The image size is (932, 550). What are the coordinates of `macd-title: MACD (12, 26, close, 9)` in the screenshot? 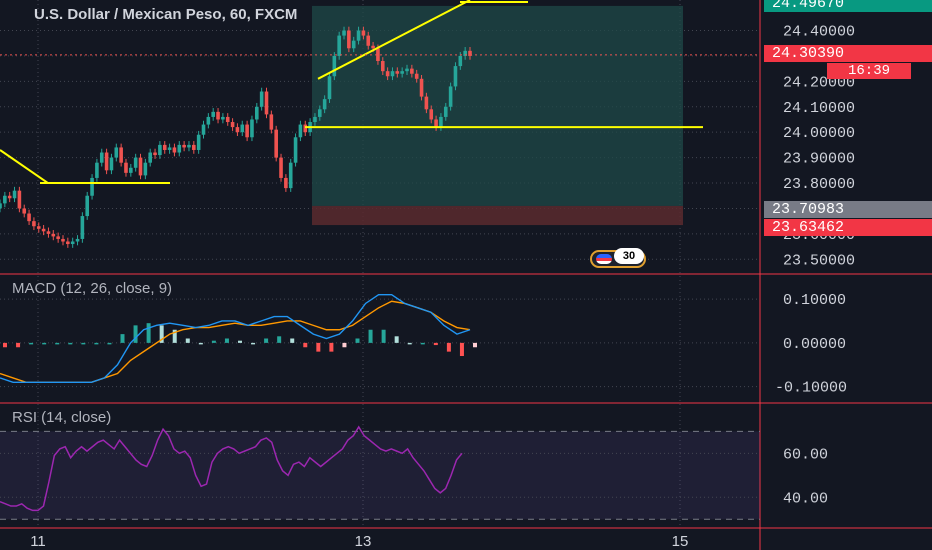 It's located at (92, 288).